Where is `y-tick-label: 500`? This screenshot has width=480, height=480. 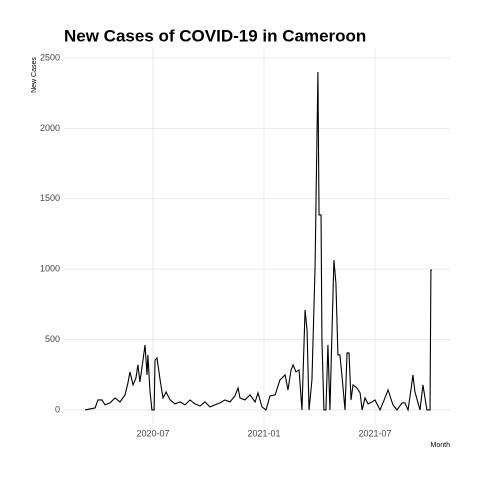
y-tick-label: 500 is located at coordinates (52, 339).